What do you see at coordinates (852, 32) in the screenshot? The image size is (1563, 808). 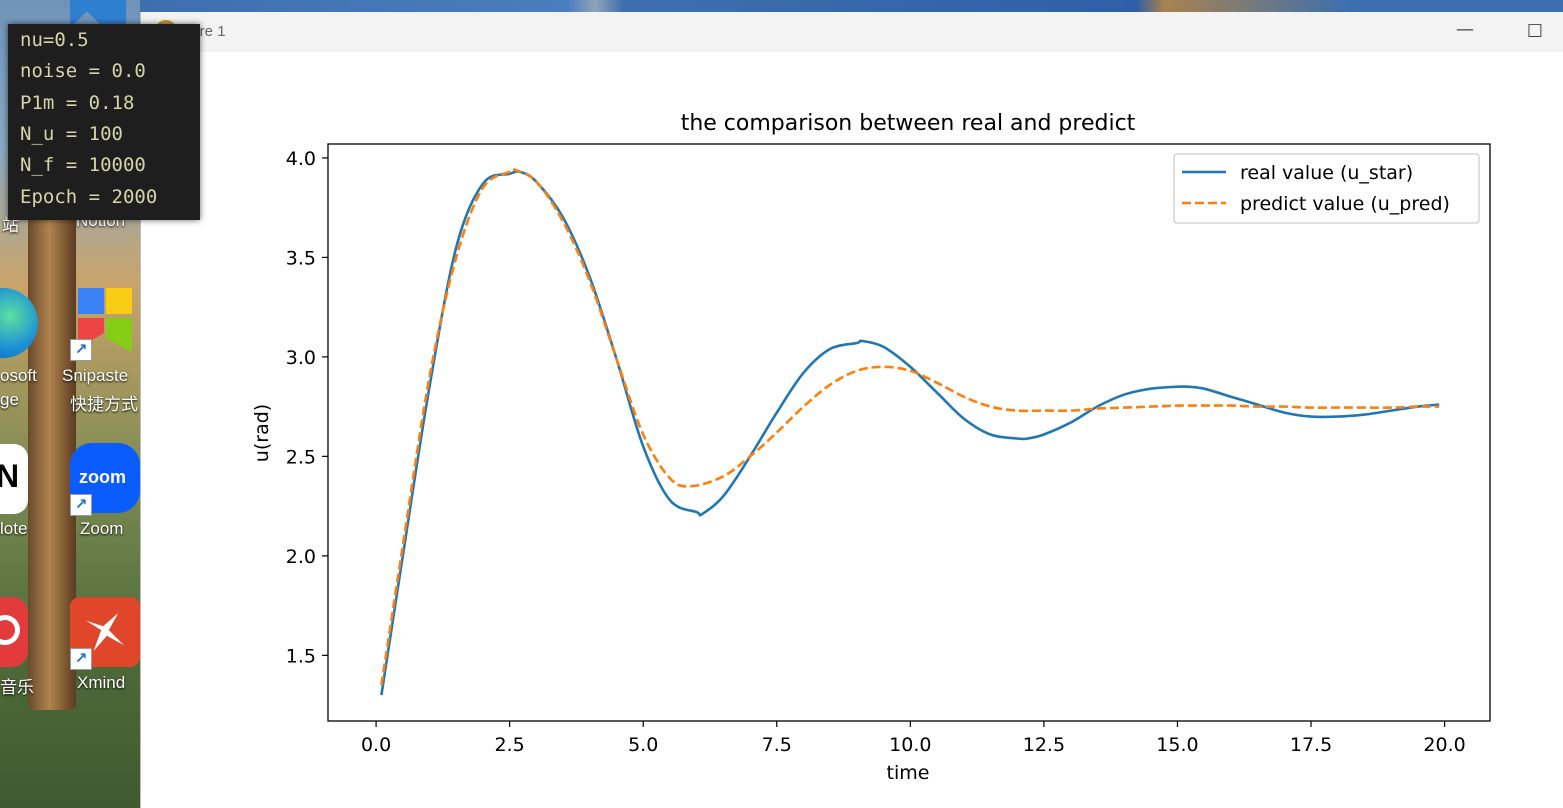 I see `window-titlebar: gure 1 — ☐` at bounding box center [852, 32].